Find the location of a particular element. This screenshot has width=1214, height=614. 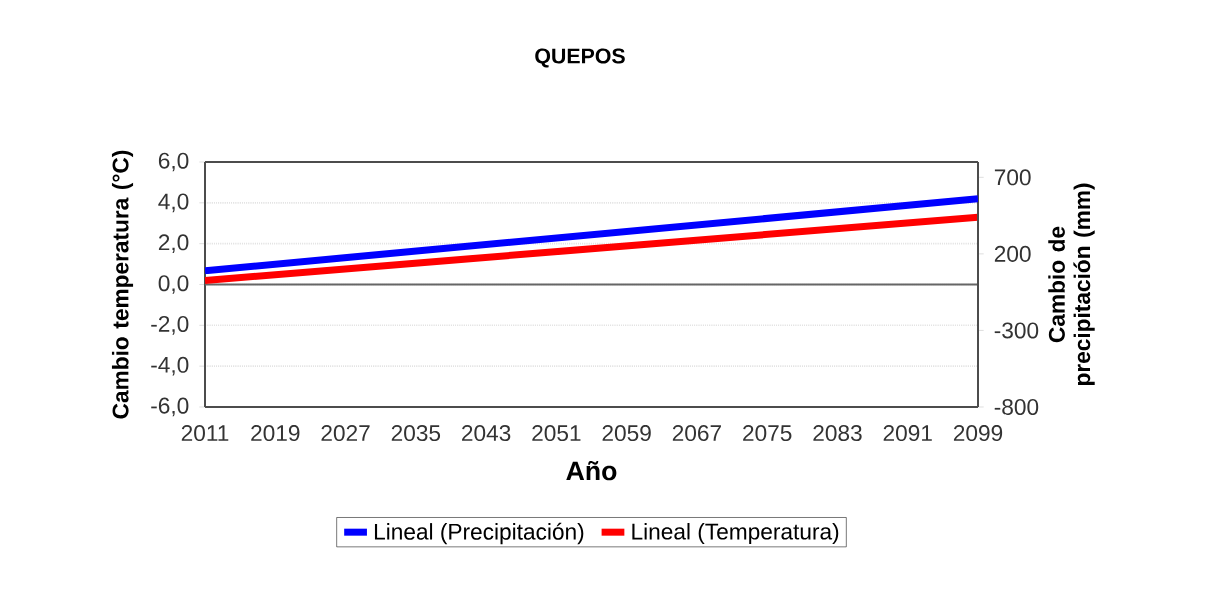

chart-title: QUEPOS is located at coordinates (580, 58).